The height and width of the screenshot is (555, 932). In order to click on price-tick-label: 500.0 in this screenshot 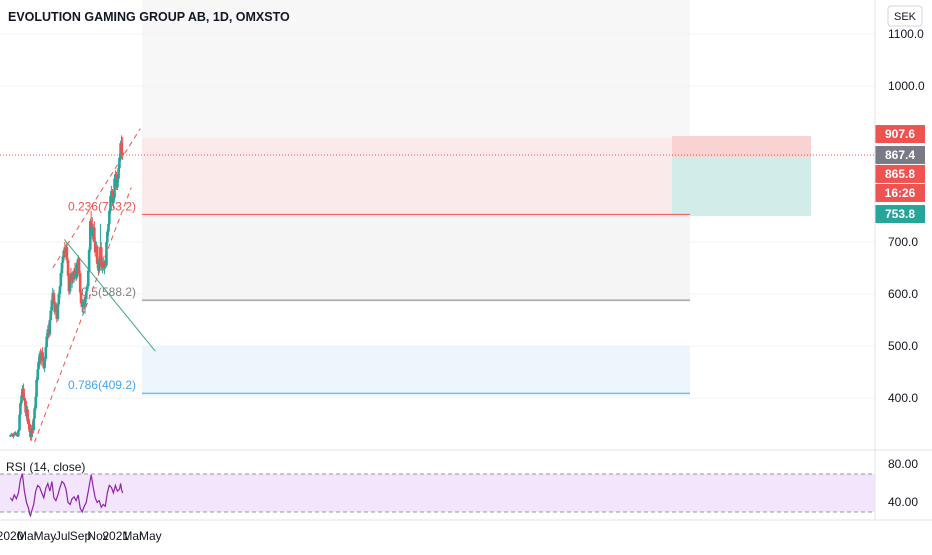, I will do `click(903, 346)`.